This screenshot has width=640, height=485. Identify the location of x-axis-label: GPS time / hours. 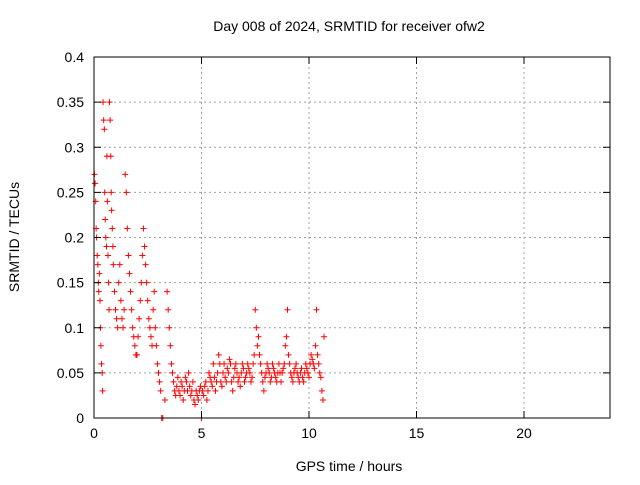
(349, 466).